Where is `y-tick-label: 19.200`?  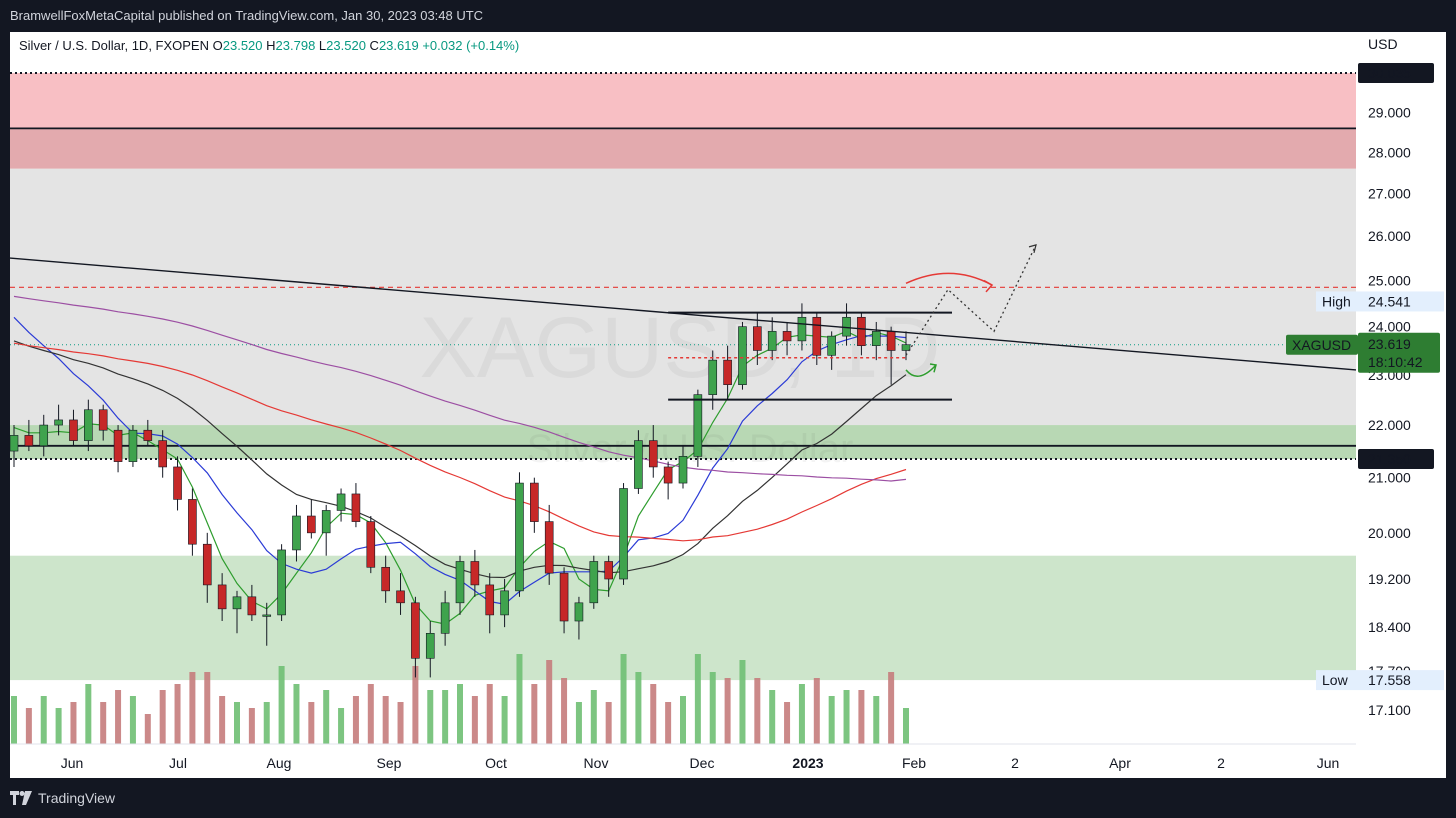
y-tick-label: 19.200 is located at coordinates (1389, 579).